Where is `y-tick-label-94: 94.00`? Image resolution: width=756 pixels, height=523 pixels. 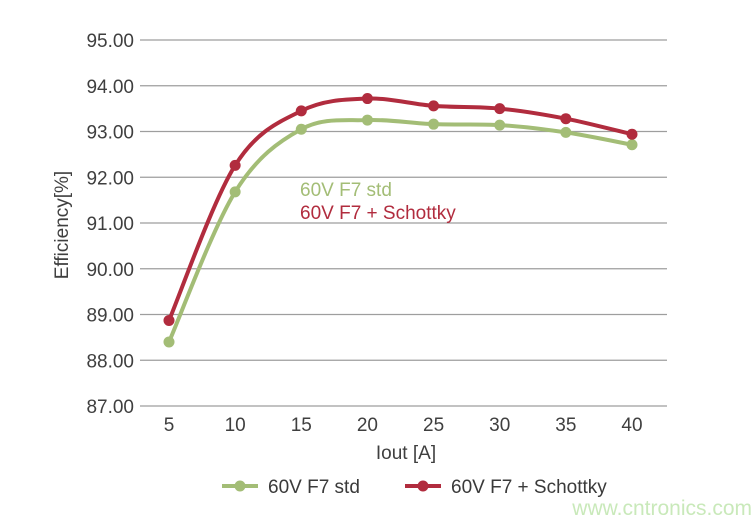
y-tick-label-94: 94.00 is located at coordinates (110, 87).